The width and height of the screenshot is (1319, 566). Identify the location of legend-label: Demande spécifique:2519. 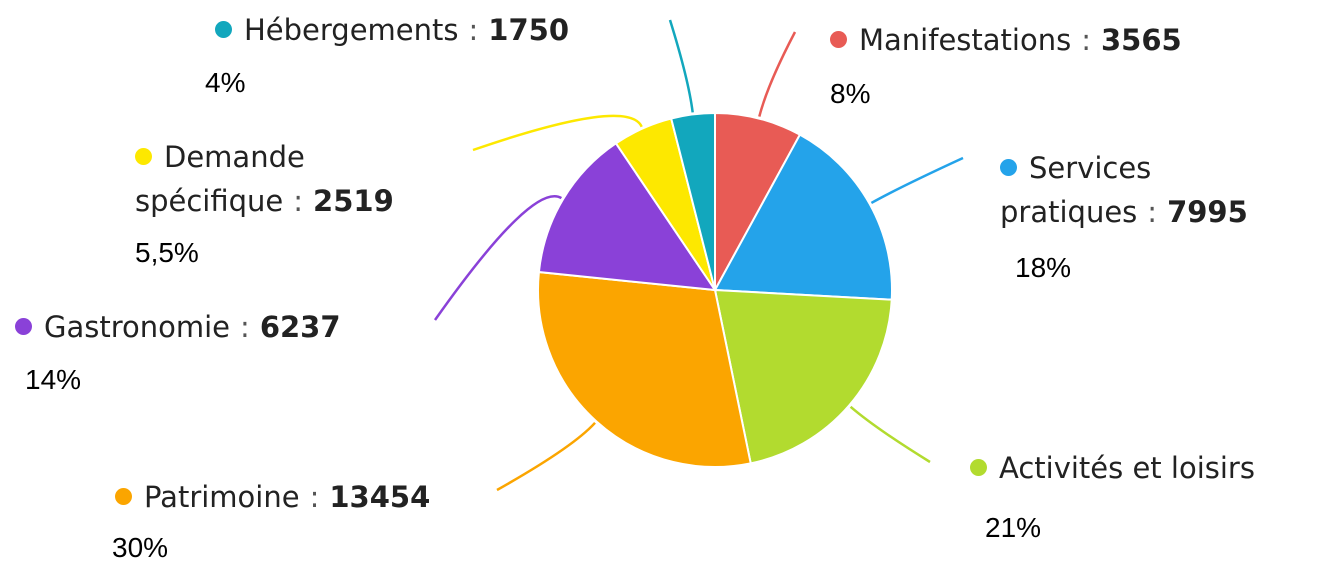
(290, 179).